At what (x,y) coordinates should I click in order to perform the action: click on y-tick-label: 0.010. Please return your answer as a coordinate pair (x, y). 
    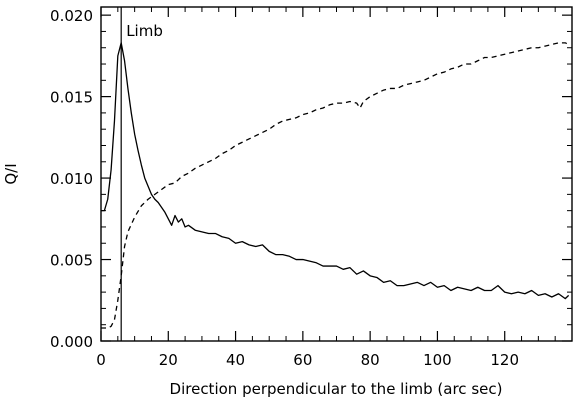
    Looking at the image, I should click on (71, 179).